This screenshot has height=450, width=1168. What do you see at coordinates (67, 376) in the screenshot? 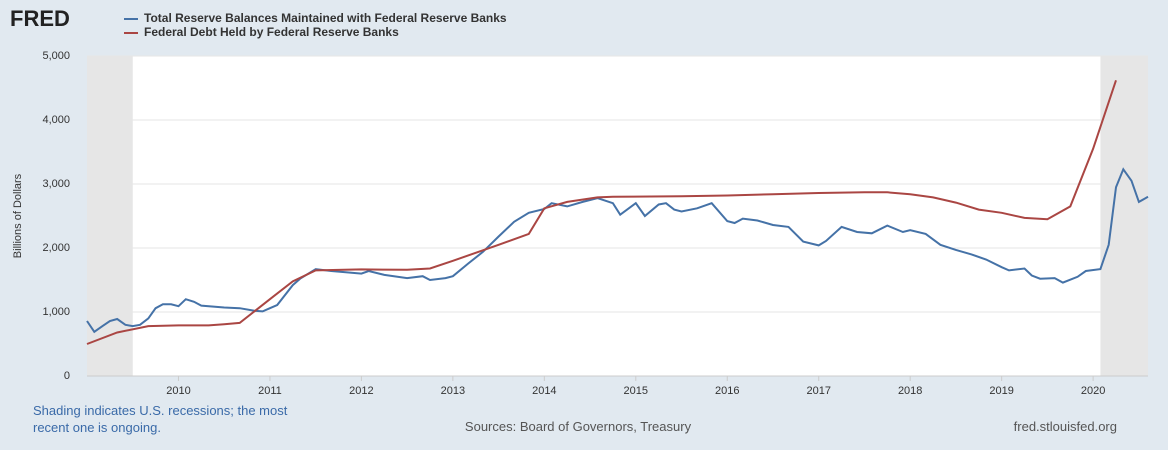
I see `y-tick-label: 0` at bounding box center [67, 376].